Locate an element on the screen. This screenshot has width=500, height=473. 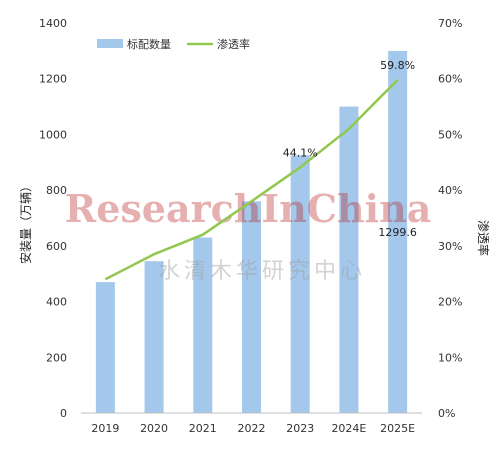
data-labels: 44.1% 59.8% 1299.6 is located at coordinates (350, 149).